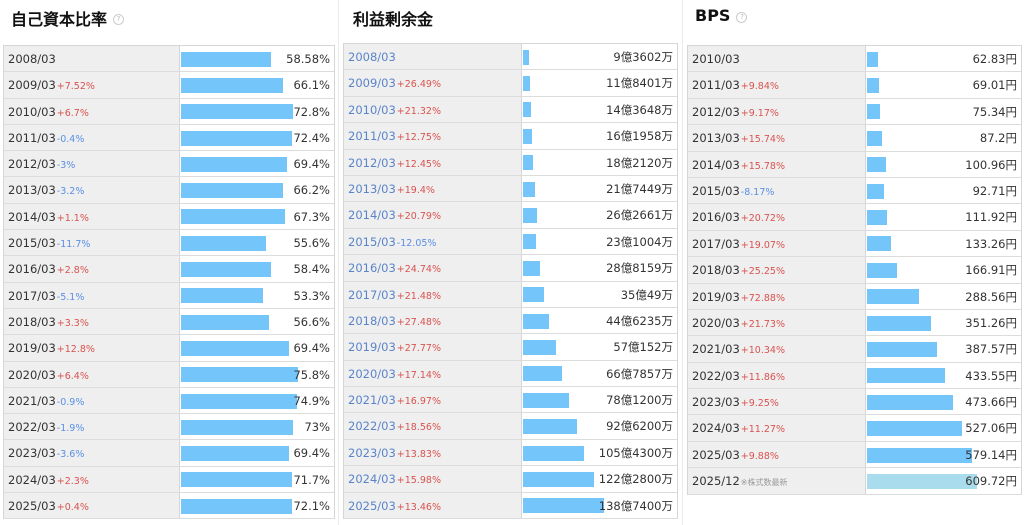  Describe the element at coordinates (639, 188) in the screenshot. I see `value-label: 21億7449万` at that location.